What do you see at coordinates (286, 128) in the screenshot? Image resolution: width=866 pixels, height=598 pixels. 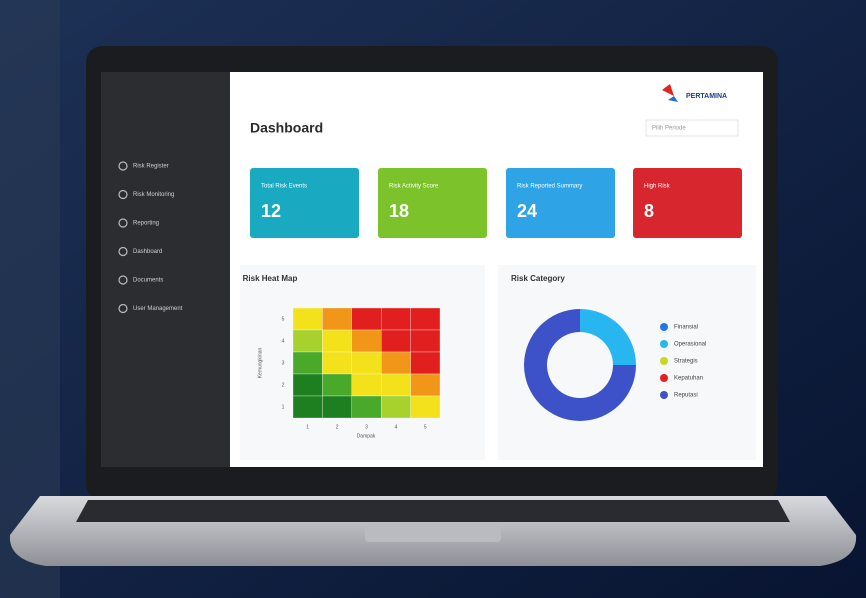 I see `page-title: Dashboard` at bounding box center [286, 128].